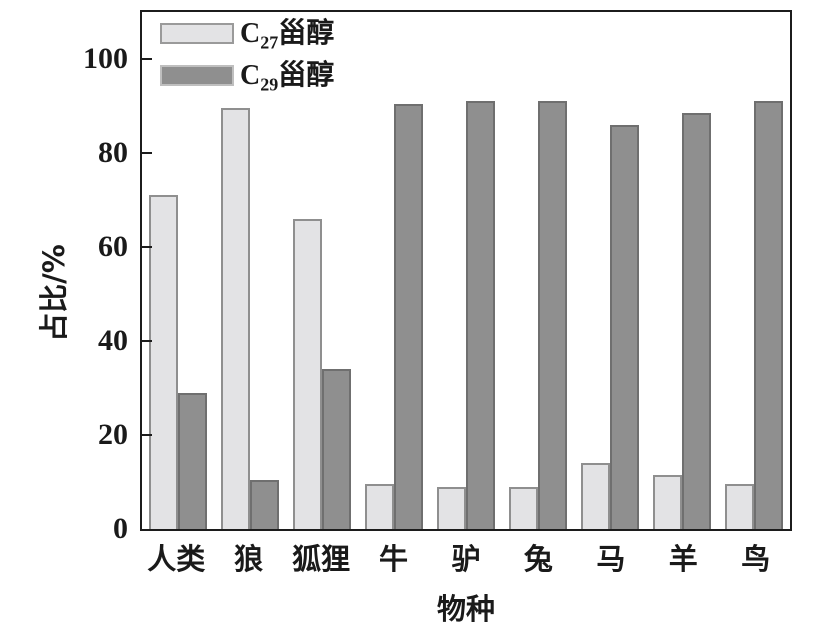  Describe the element at coordinates (163, 362) in the screenshot. I see `bar-series1-人类` at that location.